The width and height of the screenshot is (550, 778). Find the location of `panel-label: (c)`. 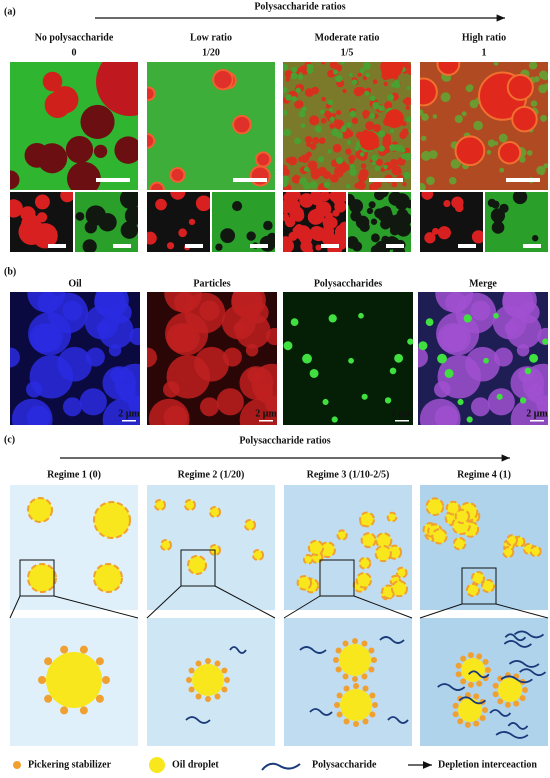

panel-label: (c) is located at coordinates (9, 439).